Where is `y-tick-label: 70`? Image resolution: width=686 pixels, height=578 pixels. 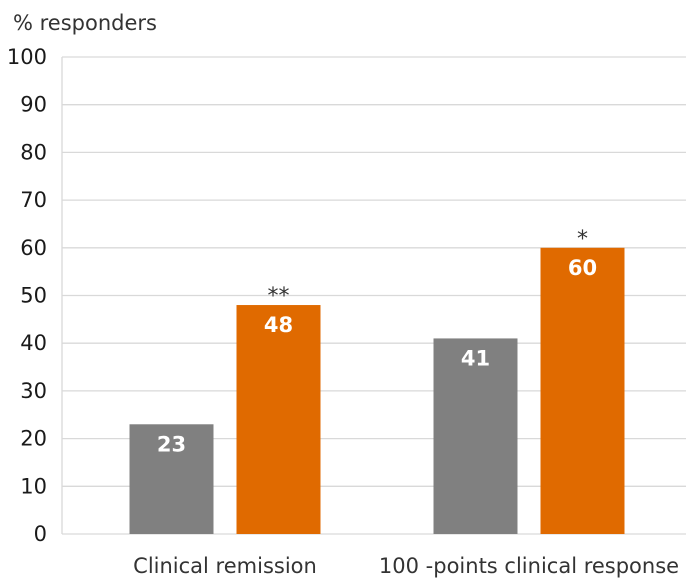 y-tick-label: 70 is located at coordinates (33, 200).